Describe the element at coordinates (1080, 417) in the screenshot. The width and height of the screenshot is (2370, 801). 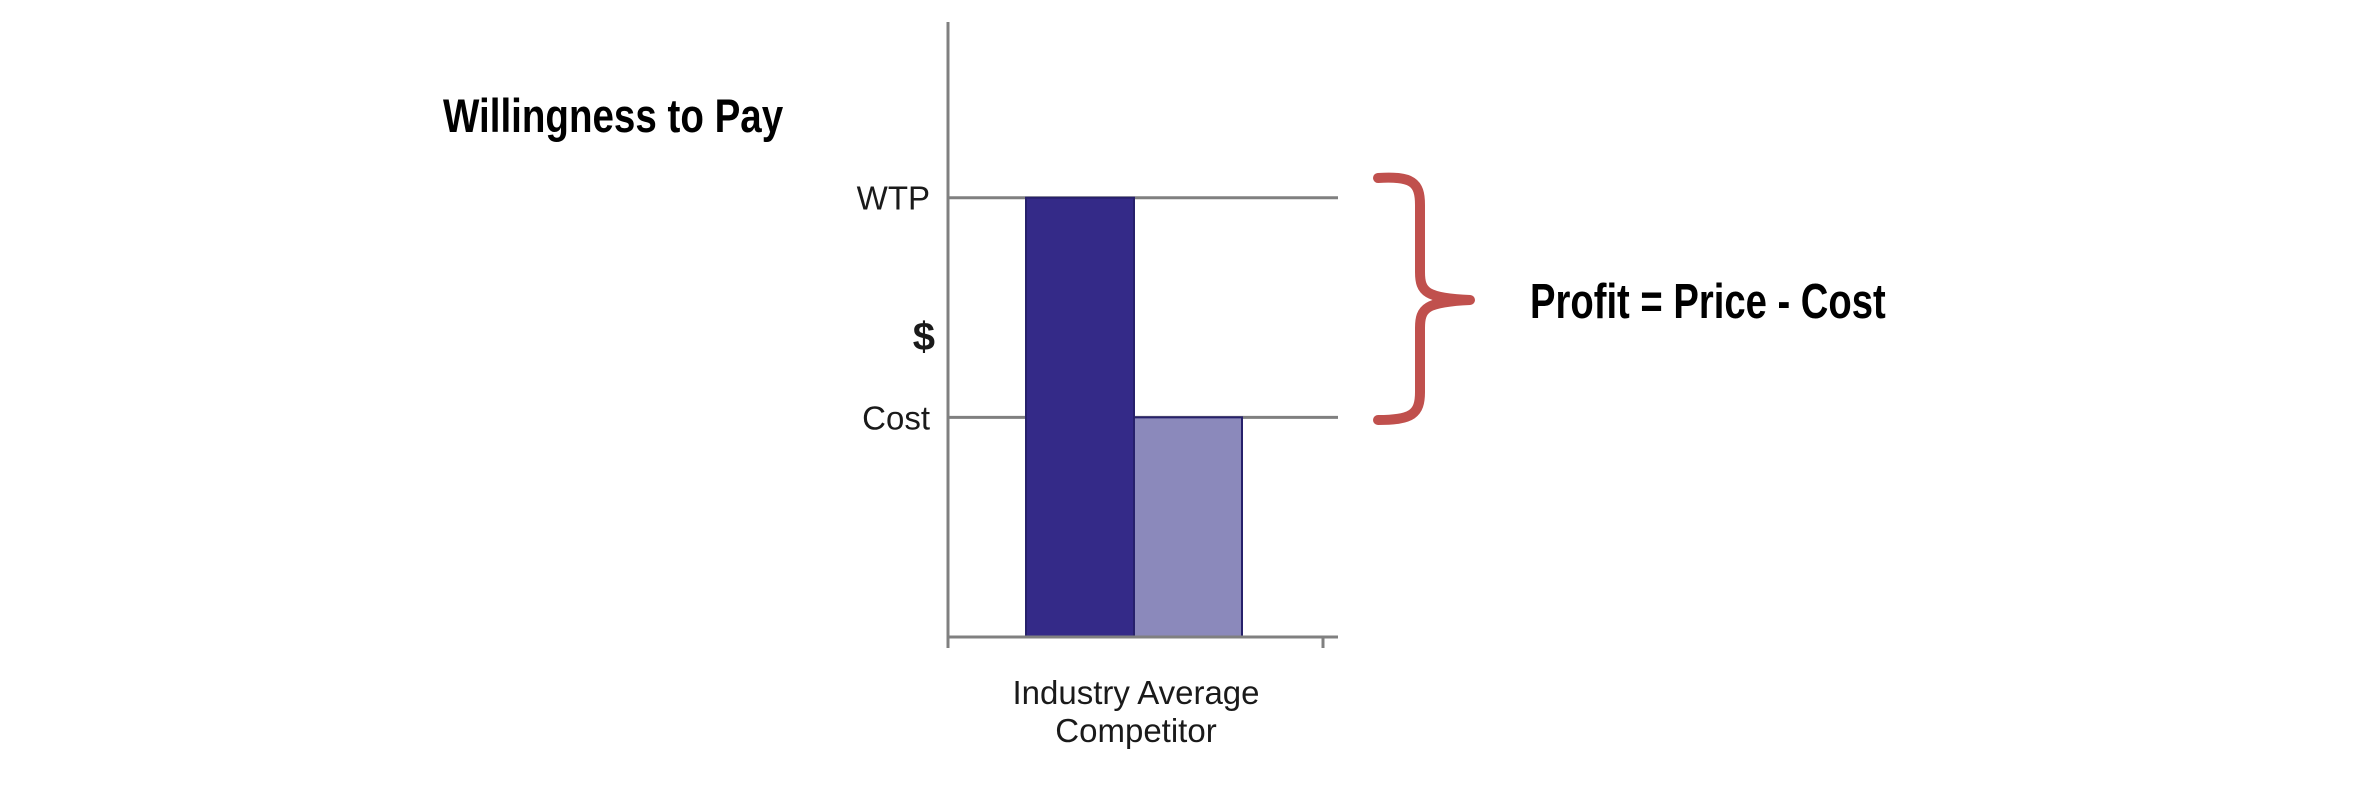
I see `bar-wtp` at that location.